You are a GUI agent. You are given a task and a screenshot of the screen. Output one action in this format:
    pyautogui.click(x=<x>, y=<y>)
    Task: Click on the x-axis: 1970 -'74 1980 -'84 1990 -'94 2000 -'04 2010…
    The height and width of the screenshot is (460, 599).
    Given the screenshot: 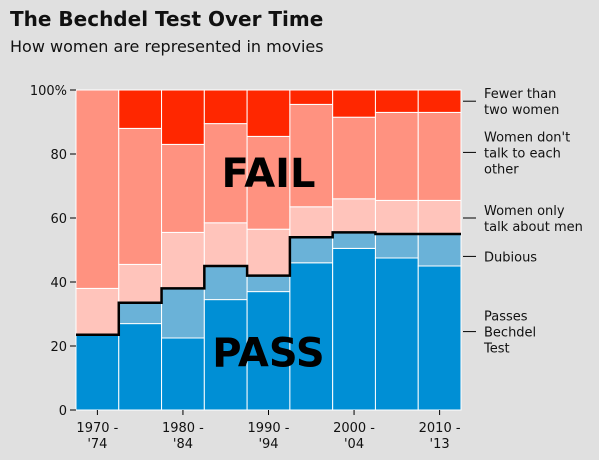 What is the action you would take?
    pyautogui.click(x=268, y=431)
    